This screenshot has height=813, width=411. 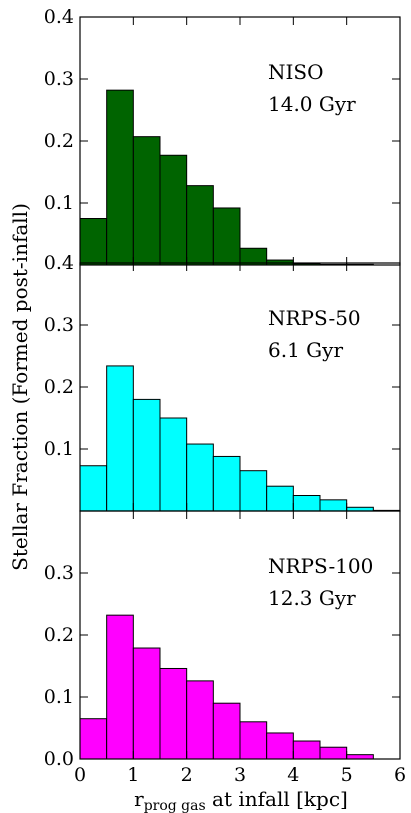 I want to click on y-axis-label: Stellar Fraction (Formed post-infall), so click(x=20, y=387).